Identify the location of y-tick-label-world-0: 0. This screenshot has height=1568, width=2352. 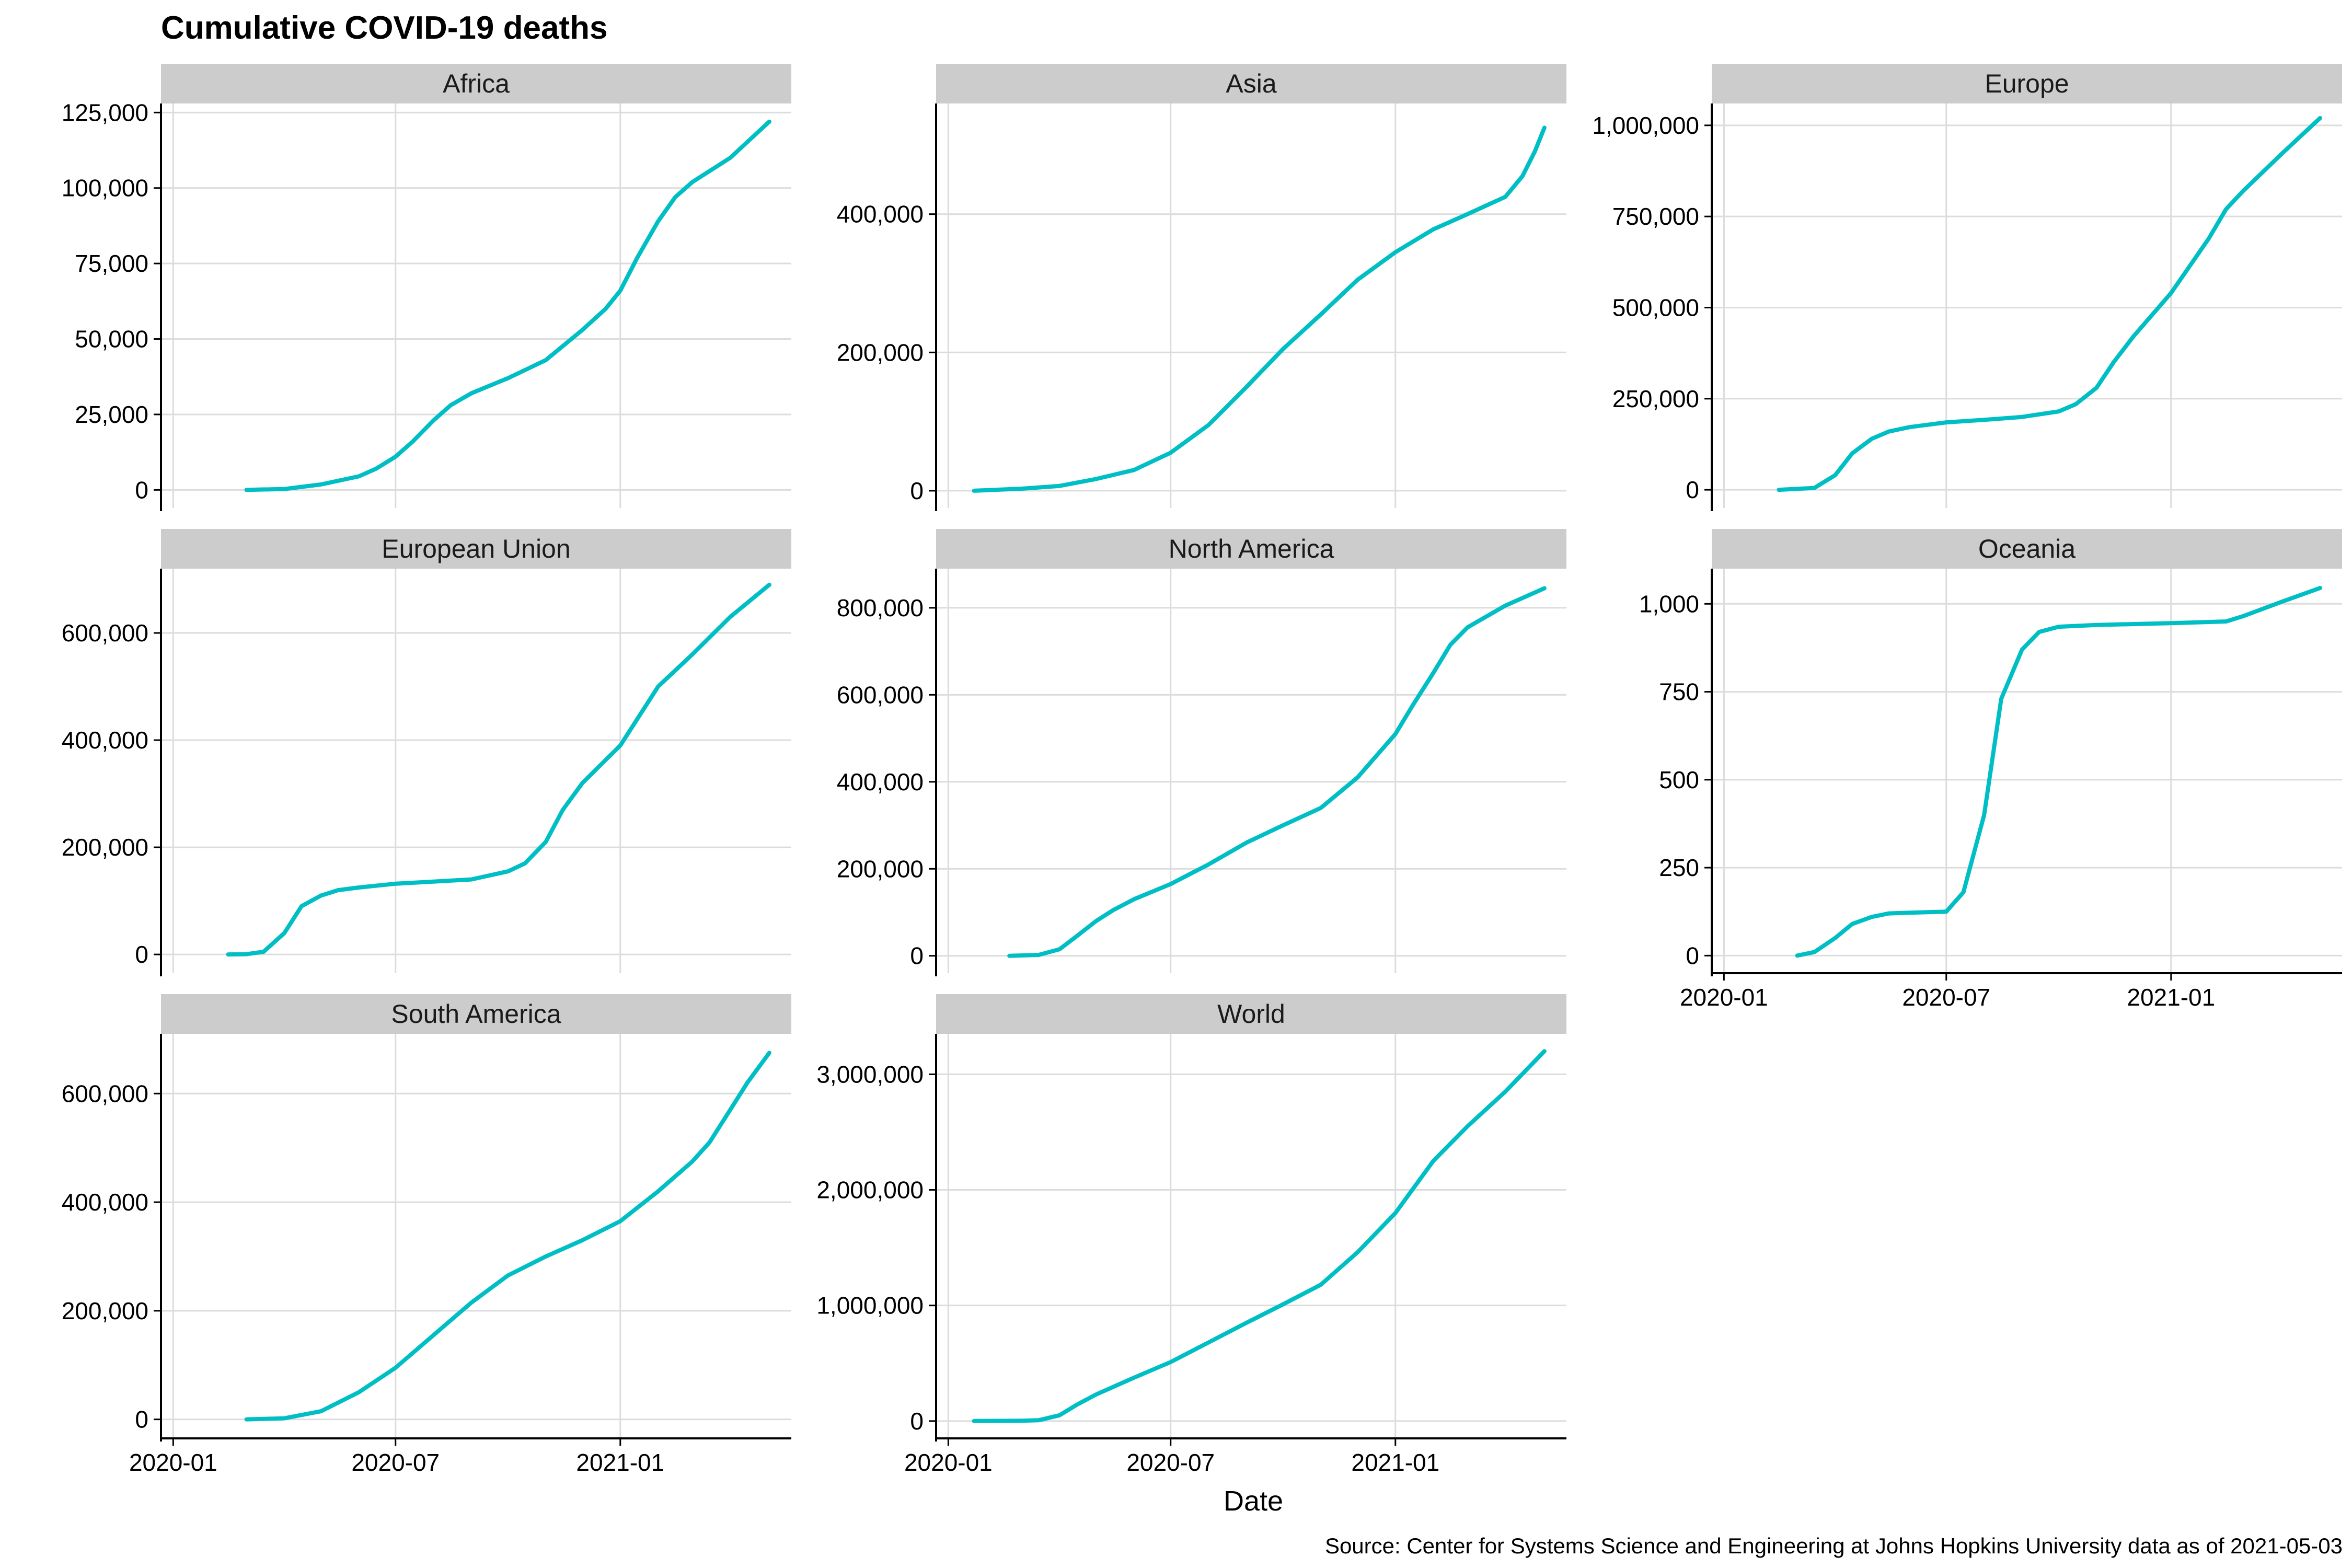
(917, 1421).